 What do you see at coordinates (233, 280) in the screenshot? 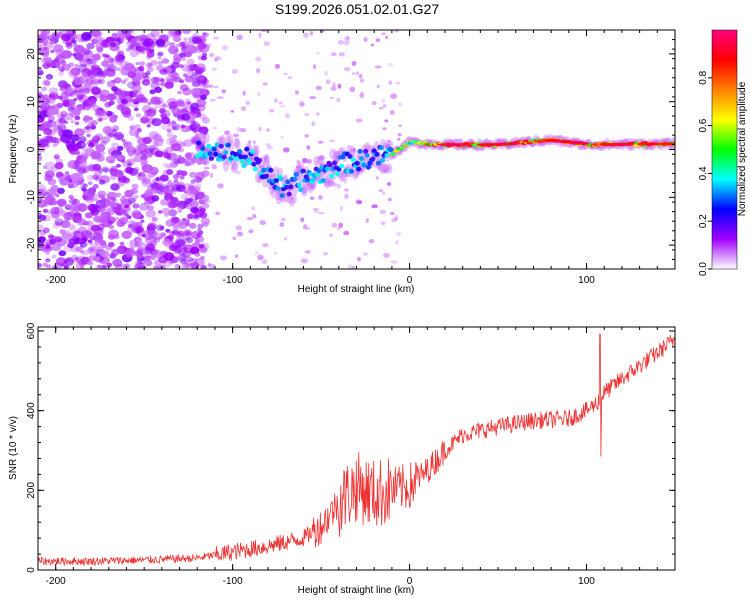
I see `x-tick-label: -100` at bounding box center [233, 280].